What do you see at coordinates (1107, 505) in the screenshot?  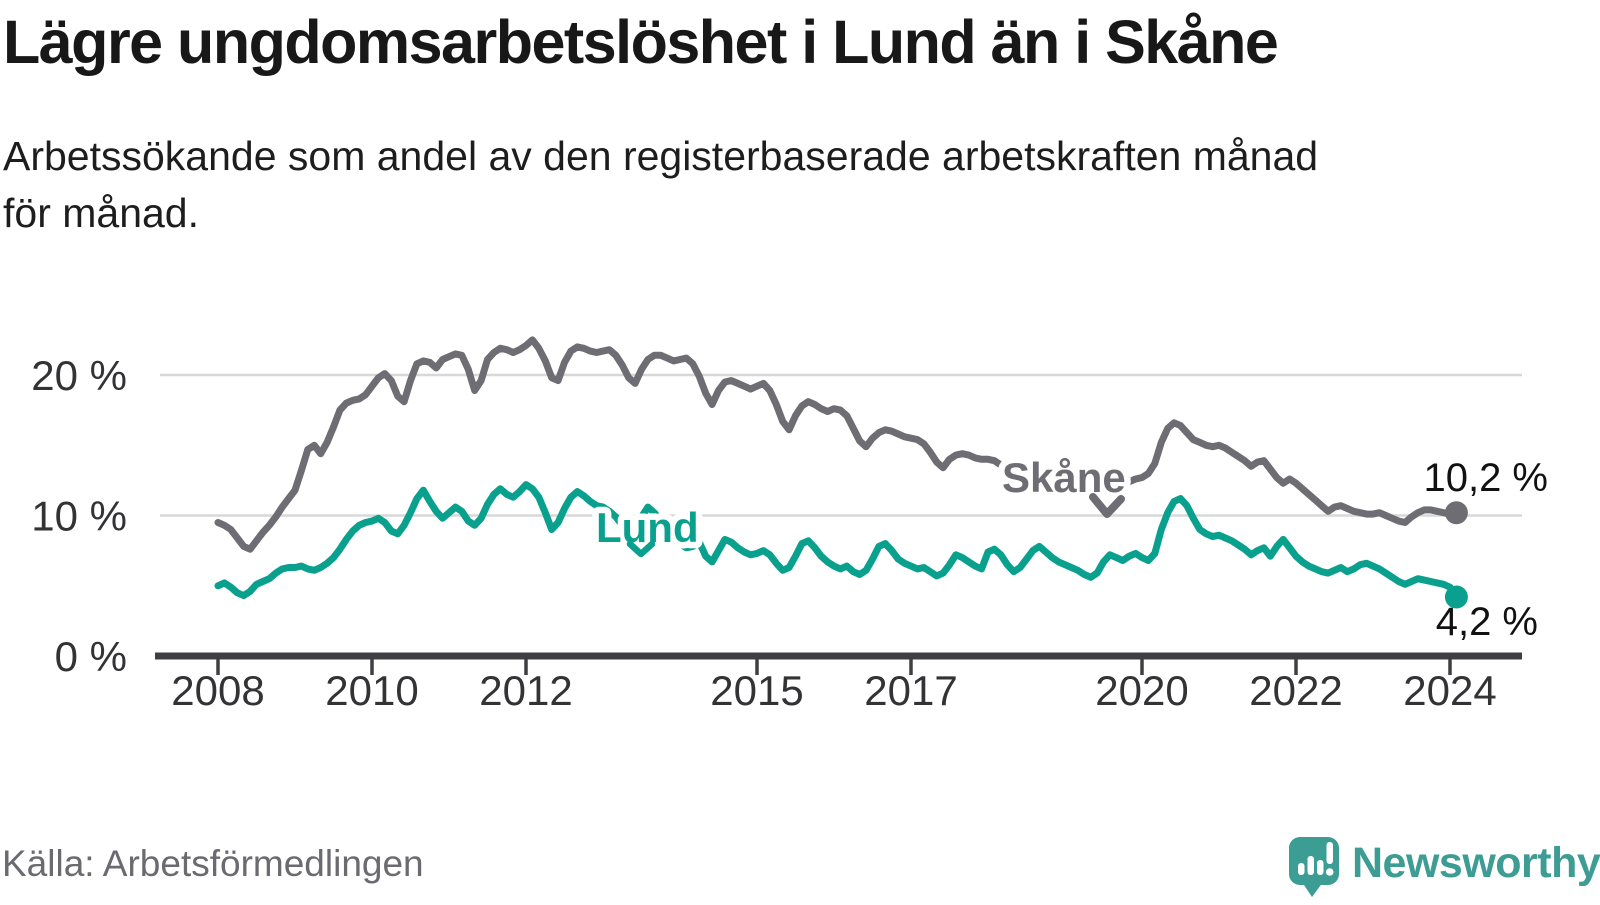 I see `skane-arrow-icon` at bounding box center [1107, 505].